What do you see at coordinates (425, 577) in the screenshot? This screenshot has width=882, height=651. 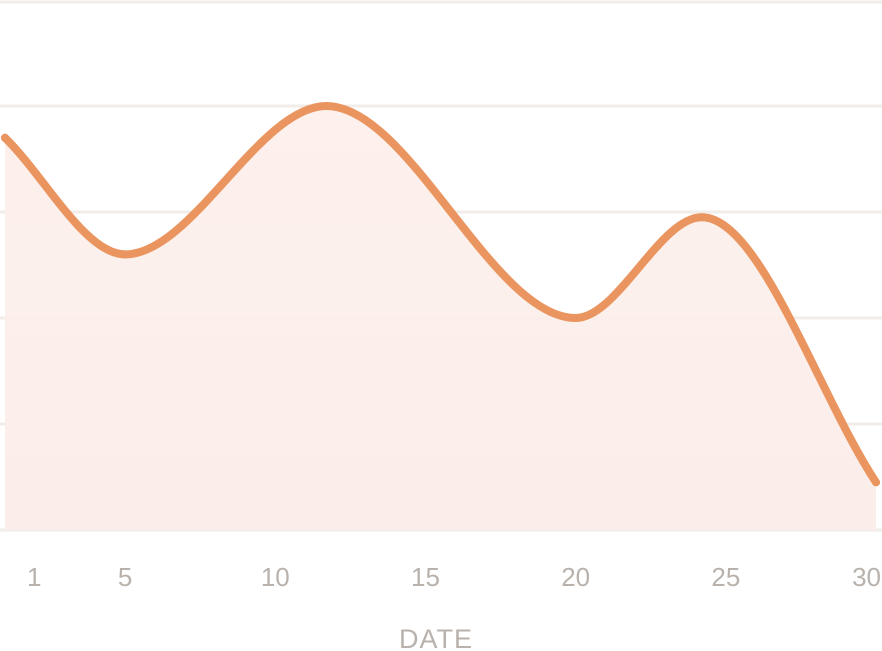 I see `x-tick-label: 15` at bounding box center [425, 577].